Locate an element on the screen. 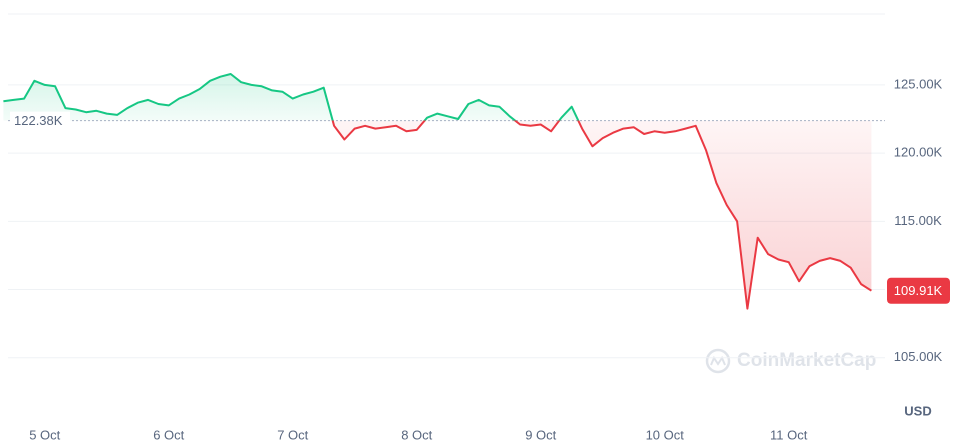 This screenshot has width=956, height=445. baseline-label-box is located at coordinates (40, 120).